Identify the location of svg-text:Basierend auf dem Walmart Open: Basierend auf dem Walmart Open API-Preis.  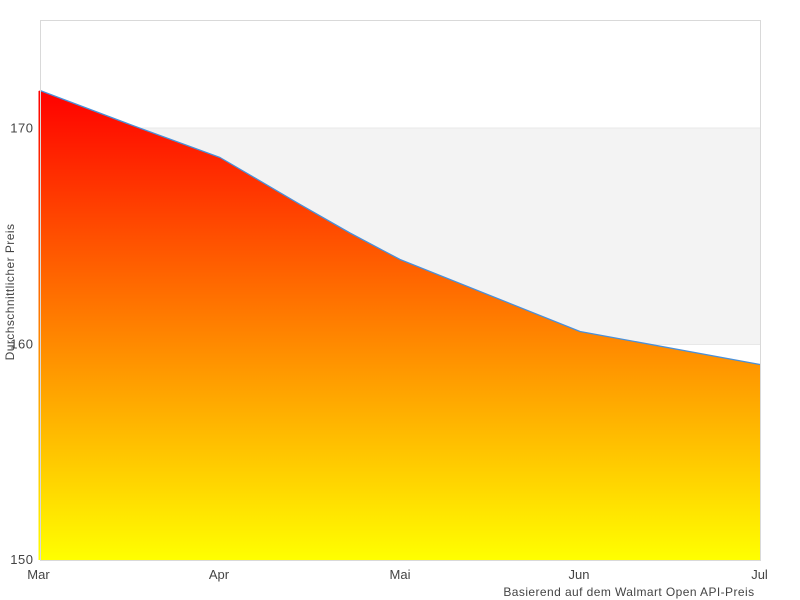
(628, 592).